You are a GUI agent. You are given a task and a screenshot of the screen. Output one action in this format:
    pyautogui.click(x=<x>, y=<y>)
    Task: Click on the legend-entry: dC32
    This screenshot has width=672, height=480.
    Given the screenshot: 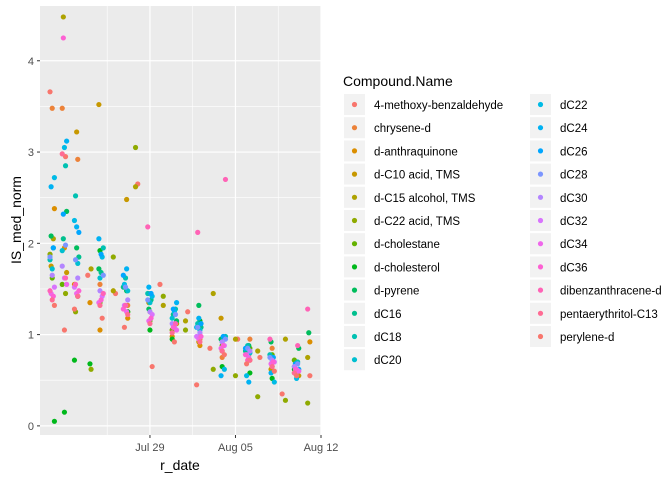 What is the action you would take?
    pyautogui.click(x=559, y=220)
    